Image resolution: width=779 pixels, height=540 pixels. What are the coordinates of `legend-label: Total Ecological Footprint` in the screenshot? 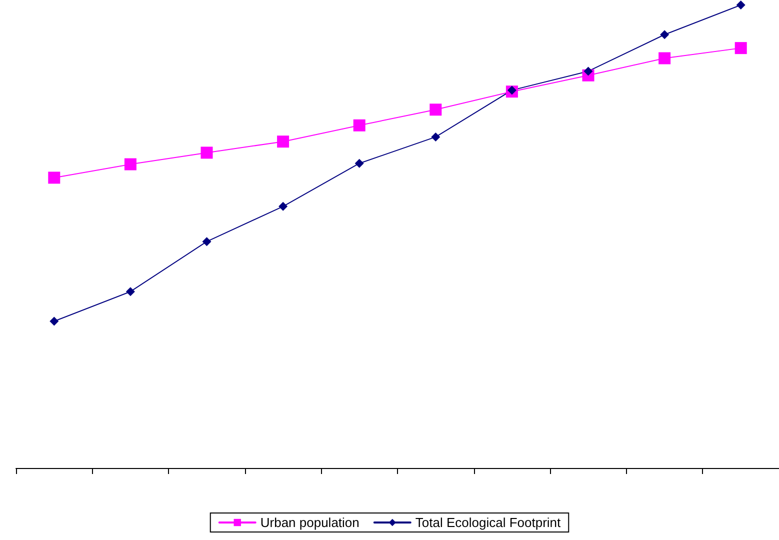 It's located at (488, 522).